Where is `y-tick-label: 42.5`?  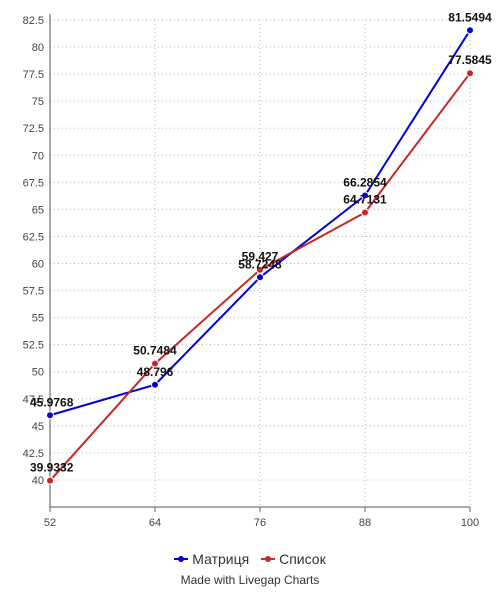
y-tick-label: 42.5 is located at coordinates (33, 454).